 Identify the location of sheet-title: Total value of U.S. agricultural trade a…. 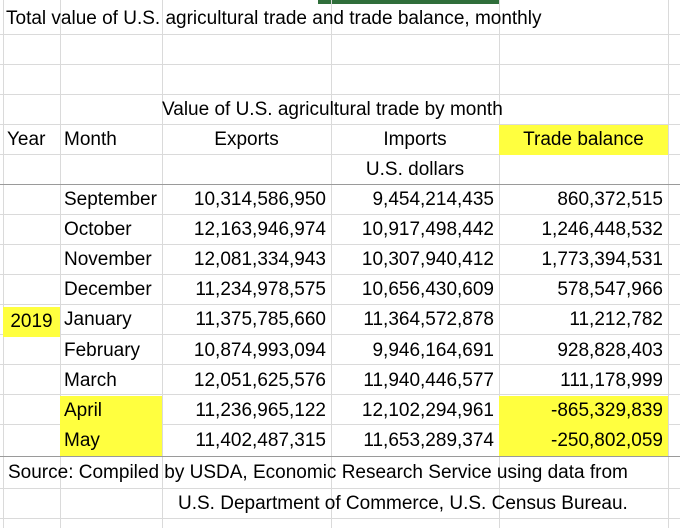
(274, 18).